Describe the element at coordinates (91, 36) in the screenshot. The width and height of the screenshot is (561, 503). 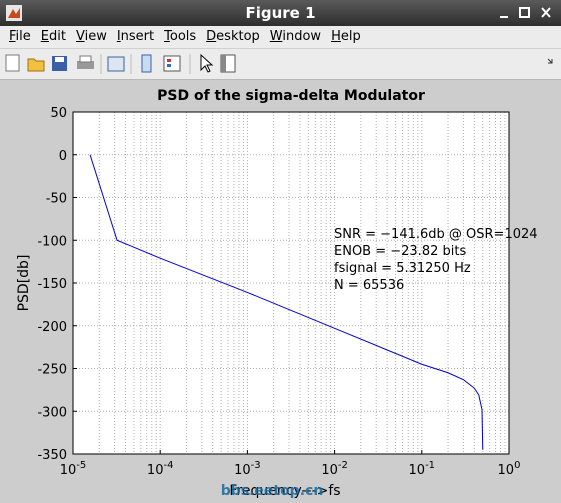
I see `menu-item: View` at that location.